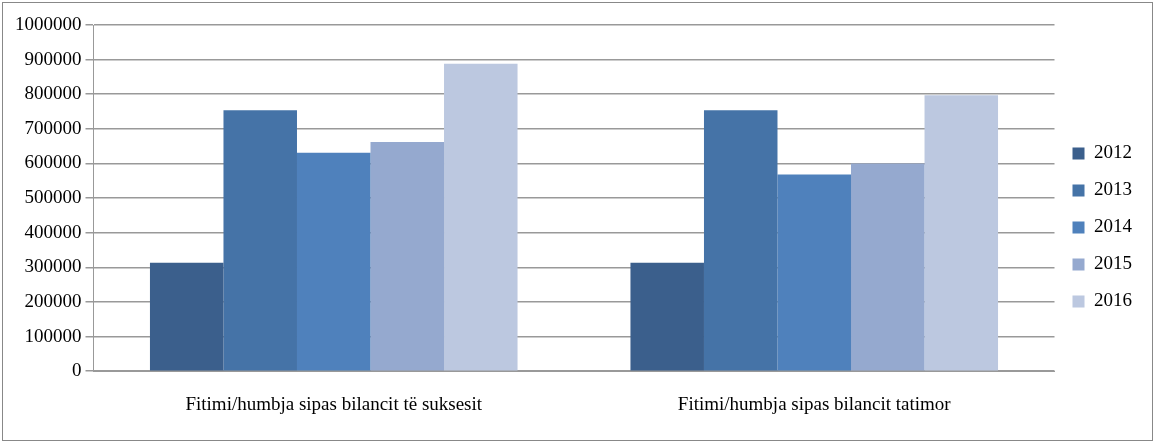 The height and width of the screenshot is (445, 1157). I want to click on legend-label: 2015, so click(1113, 263).